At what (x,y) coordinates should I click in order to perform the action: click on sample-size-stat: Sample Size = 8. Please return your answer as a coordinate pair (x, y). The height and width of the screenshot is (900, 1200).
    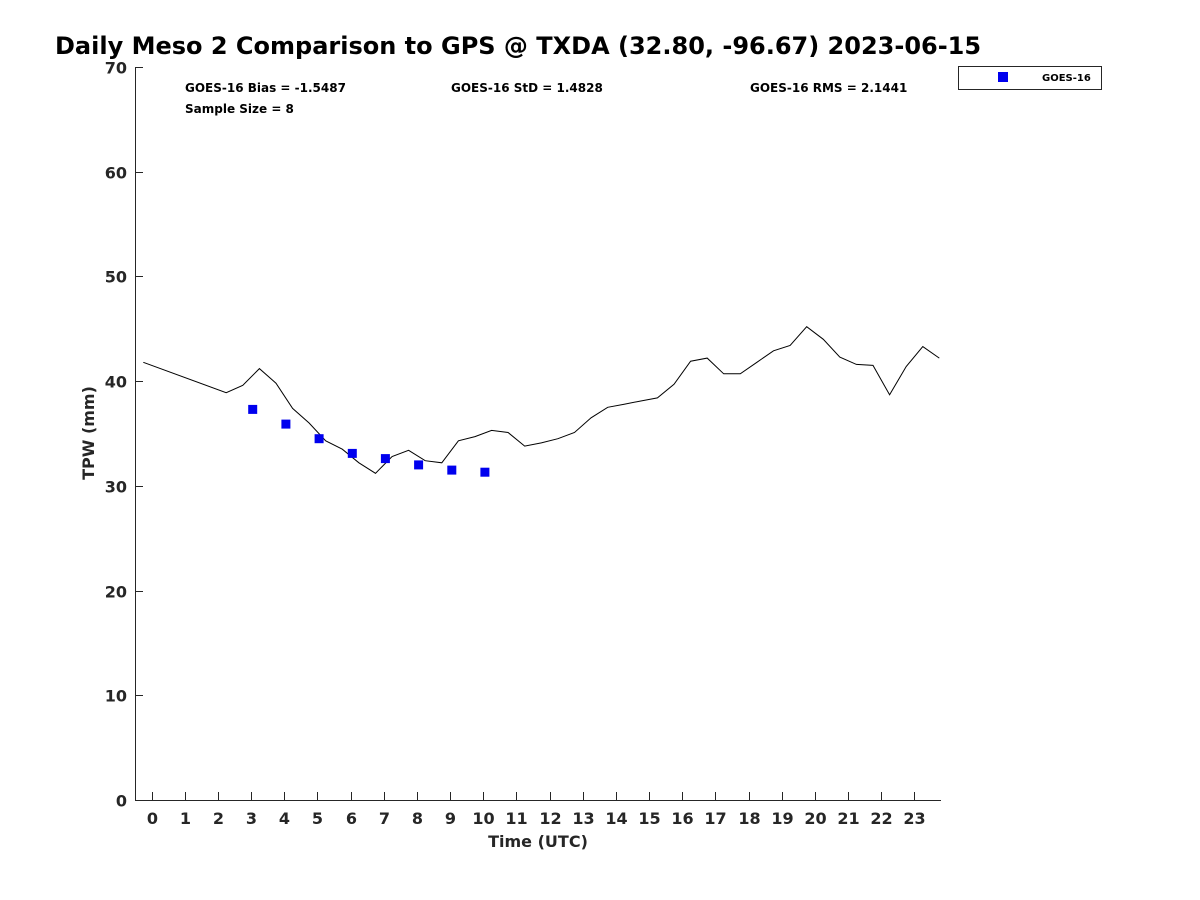
    Looking at the image, I should click on (239, 109).